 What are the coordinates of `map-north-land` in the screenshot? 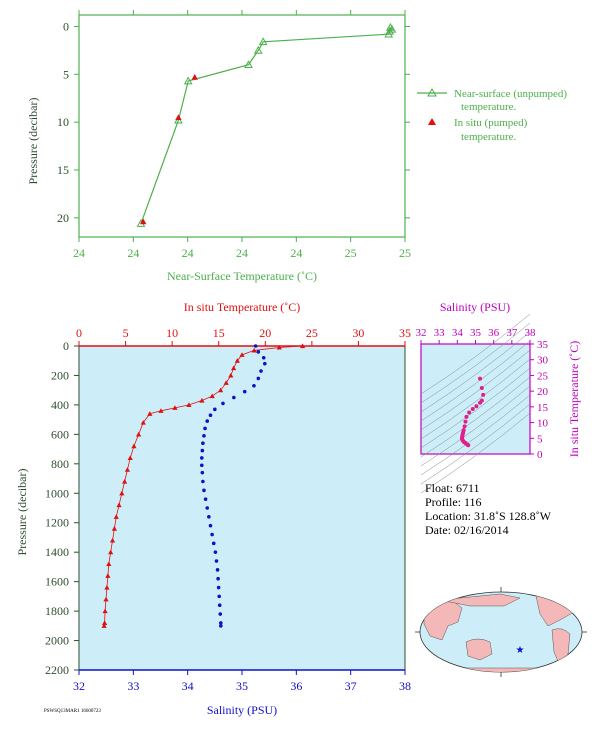 It's located at (480, 600).